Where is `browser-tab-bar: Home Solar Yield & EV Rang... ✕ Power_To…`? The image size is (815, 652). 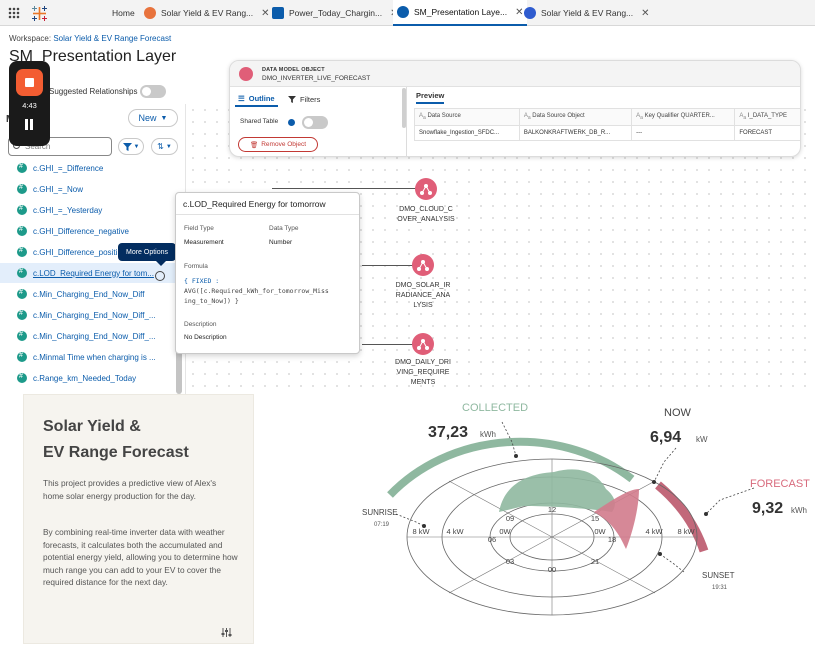
browser-tab-bar: Home Solar Yield & EV Rang... ✕ Power_To… is located at coordinates (407, 13).